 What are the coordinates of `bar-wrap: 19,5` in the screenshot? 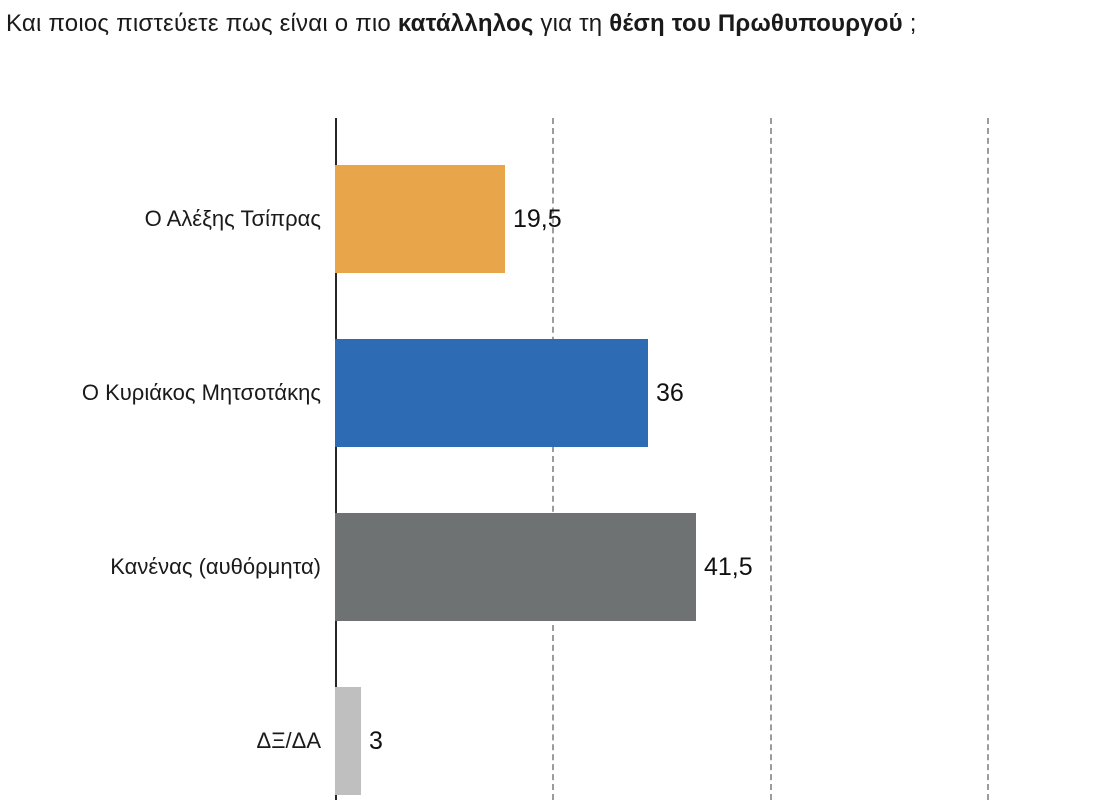 It's located at (727, 219).